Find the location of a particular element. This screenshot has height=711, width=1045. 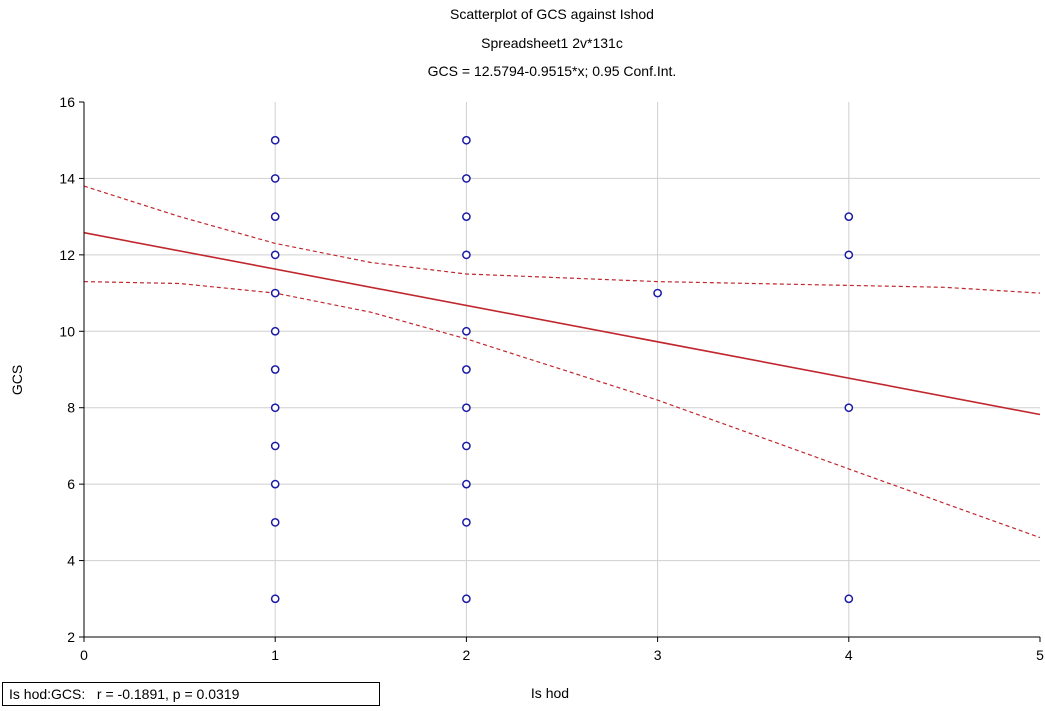

correlation-stat-box: Is hod:GCS: r = -0.1891, p = 0.0319 is located at coordinates (191, 694).